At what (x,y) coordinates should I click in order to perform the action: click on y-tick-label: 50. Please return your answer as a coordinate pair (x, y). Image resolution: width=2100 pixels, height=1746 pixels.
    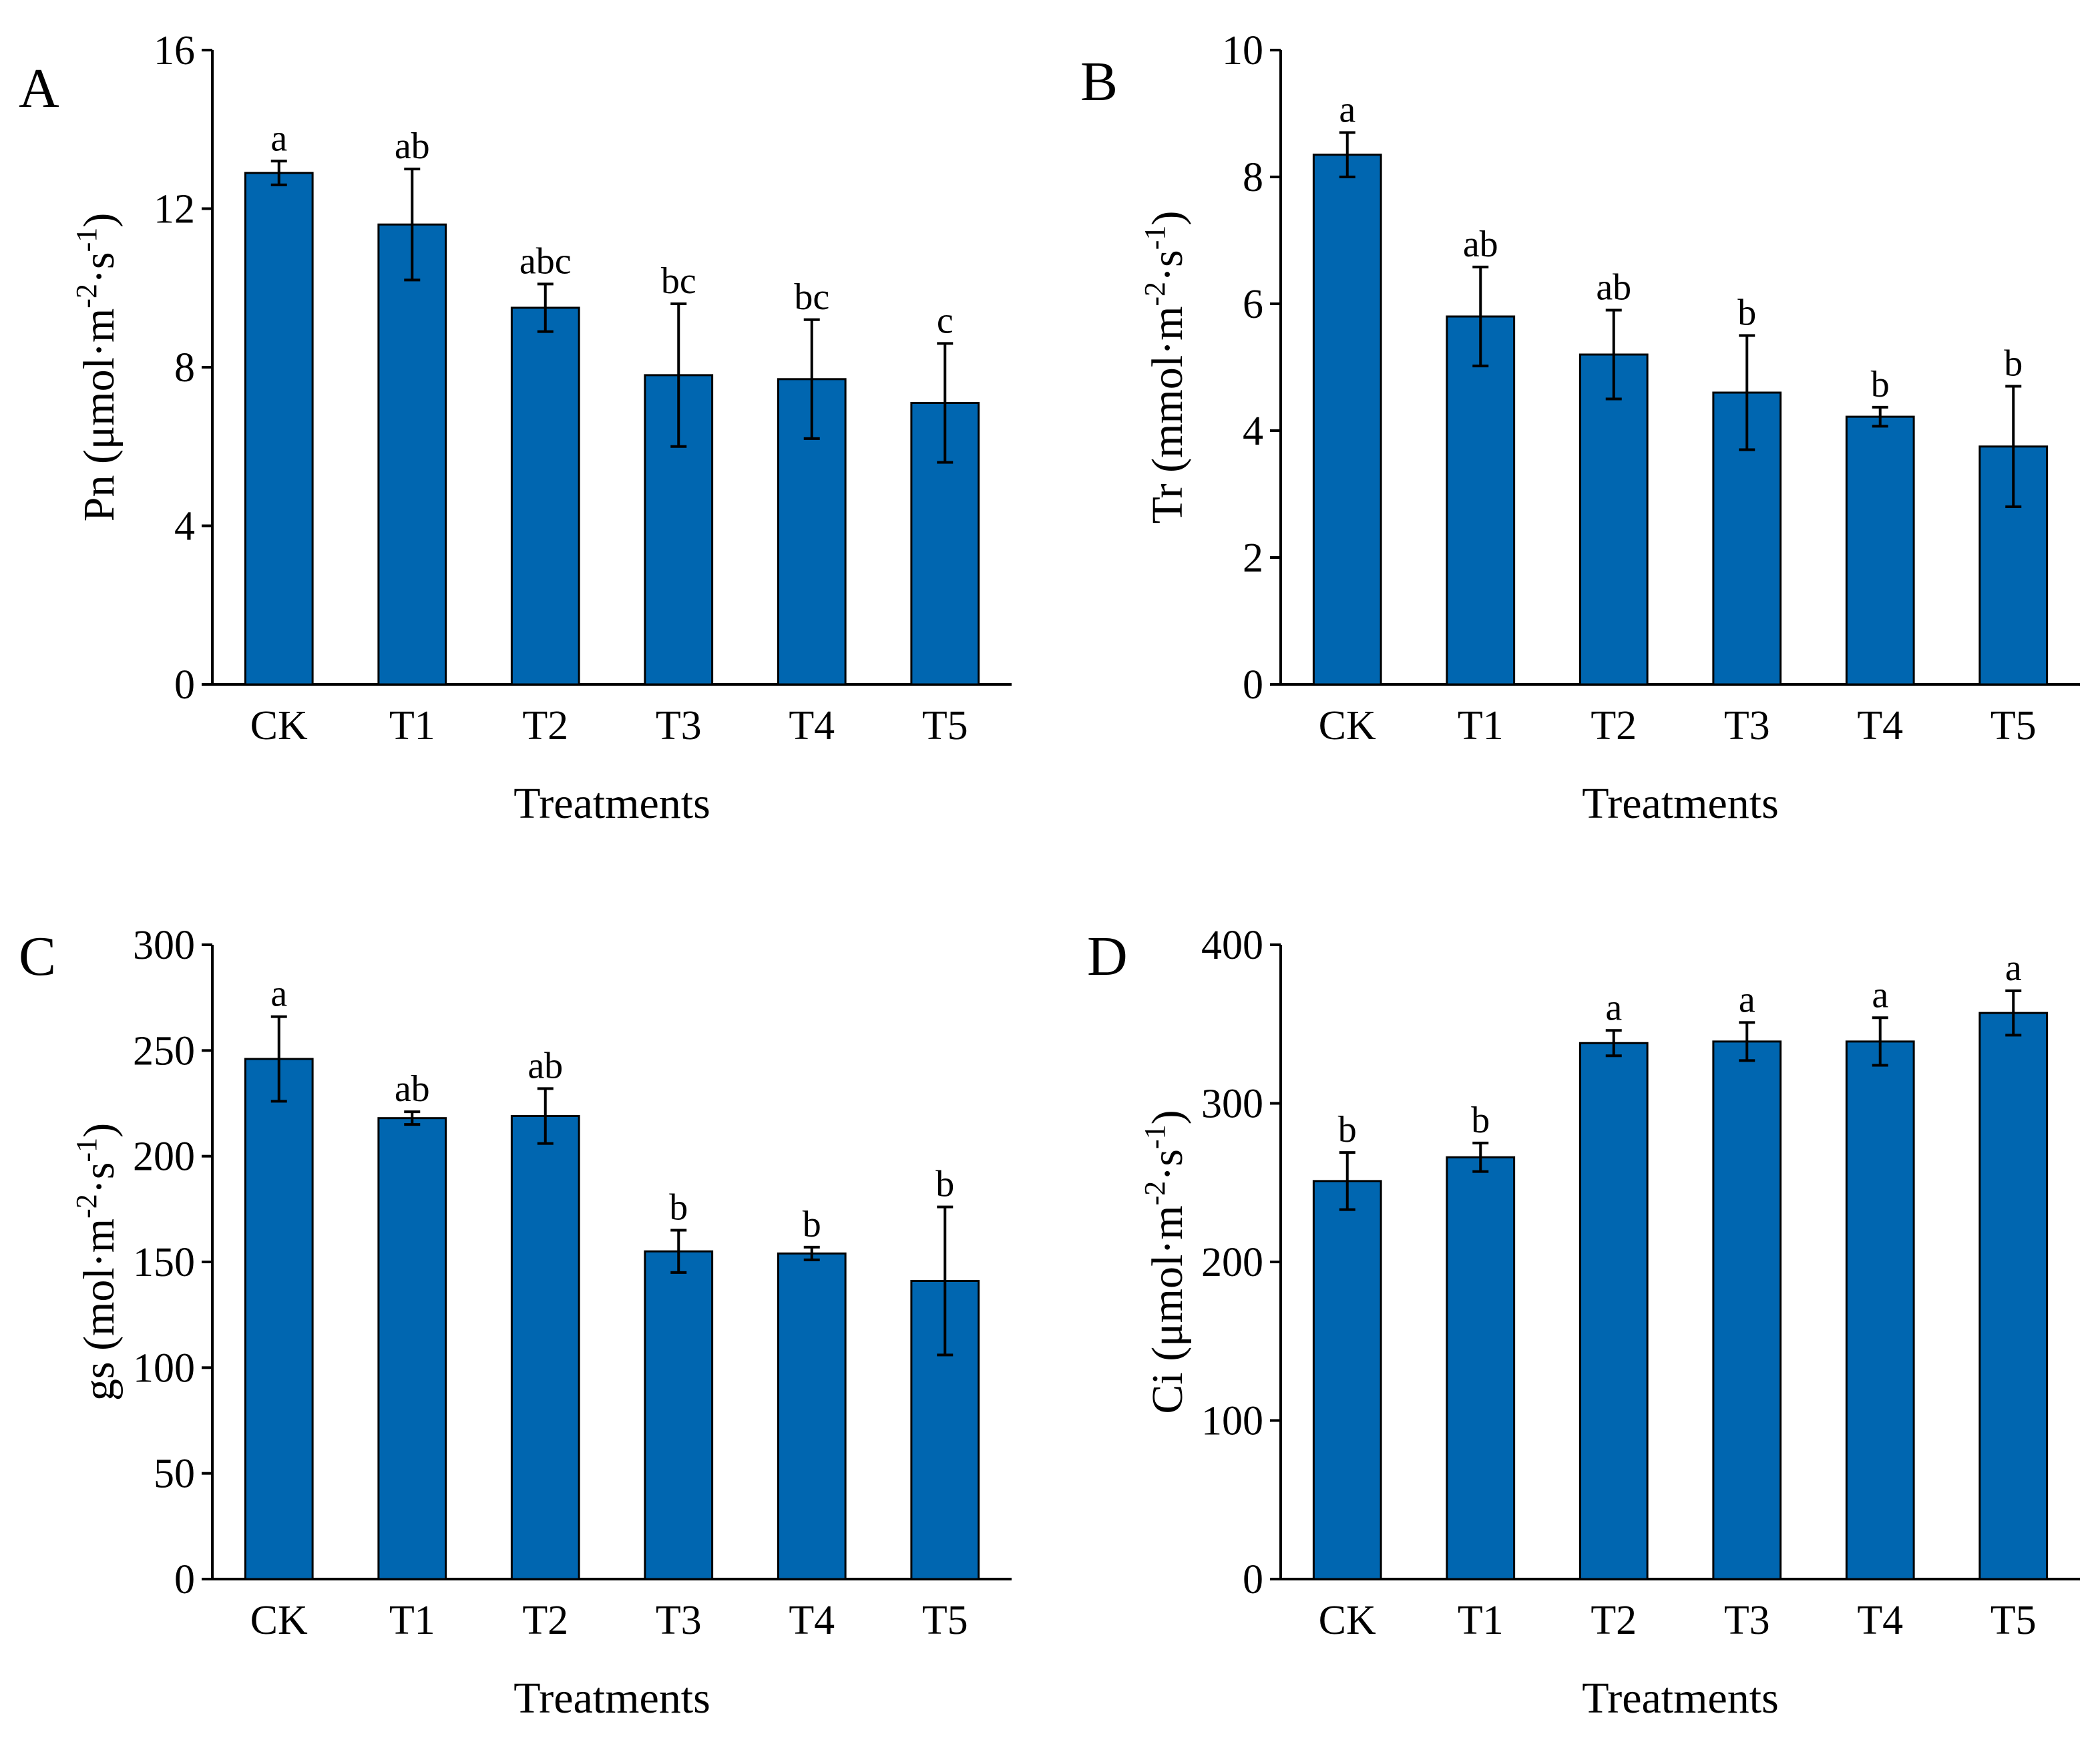
    Looking at the image, I should click on (174, 1474).